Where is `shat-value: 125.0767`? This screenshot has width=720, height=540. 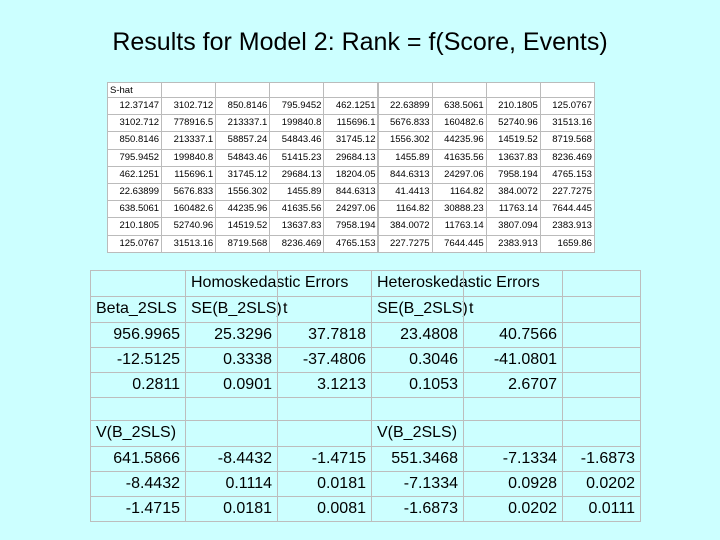 shat-value: 125.0767 is located at coordinates (567, 106).